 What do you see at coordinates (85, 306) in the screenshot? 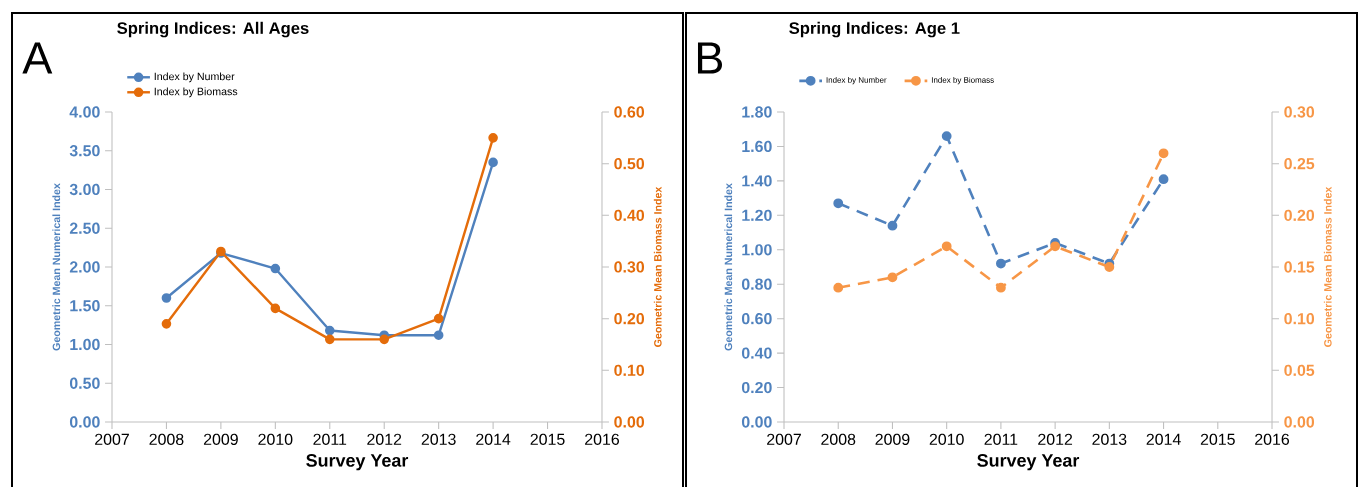
I see `y-tick-label: 1.50` at bounding box center [85, 306].